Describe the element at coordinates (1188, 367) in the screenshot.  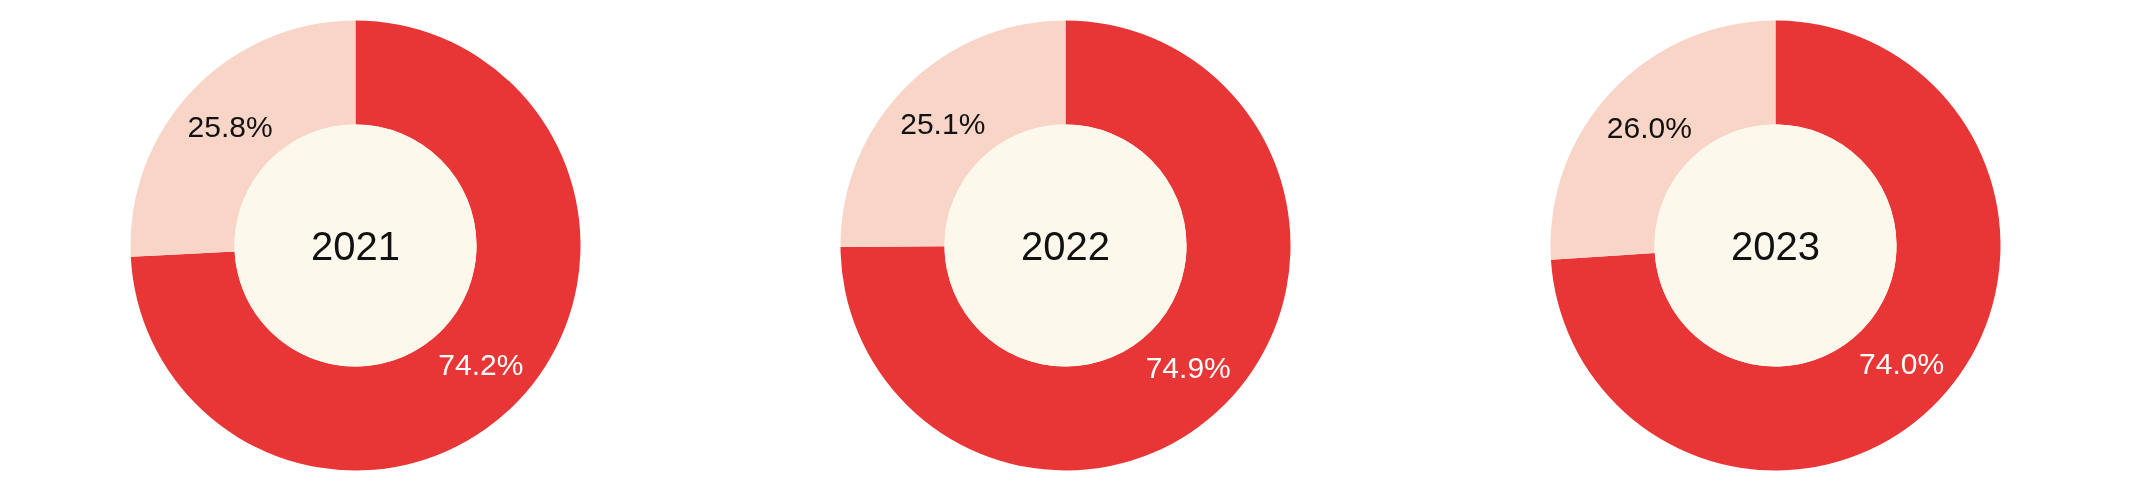
I see `data-label: 74.9%` at that location.